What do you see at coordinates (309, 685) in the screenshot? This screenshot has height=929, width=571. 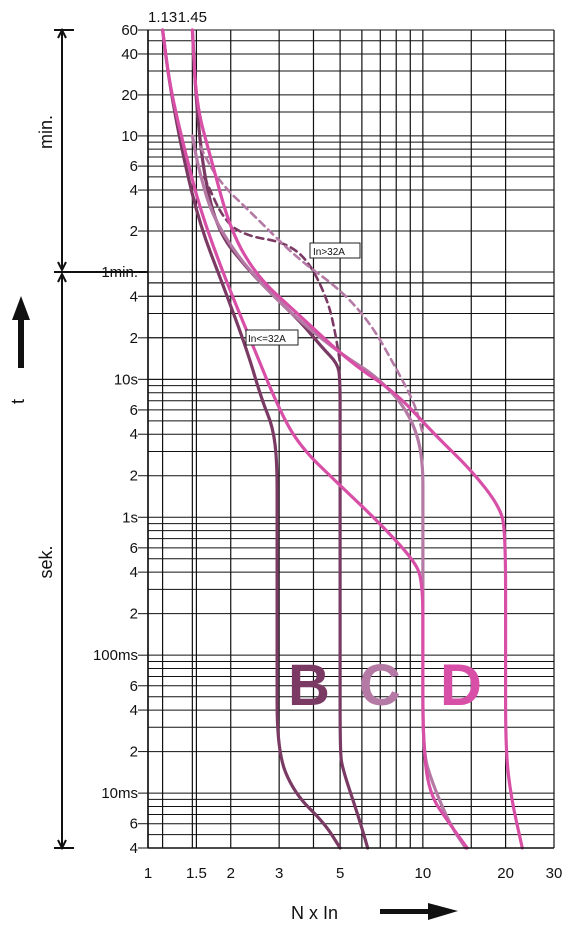 I see `curve-letter-b: B` at bounding box center [309, 685].